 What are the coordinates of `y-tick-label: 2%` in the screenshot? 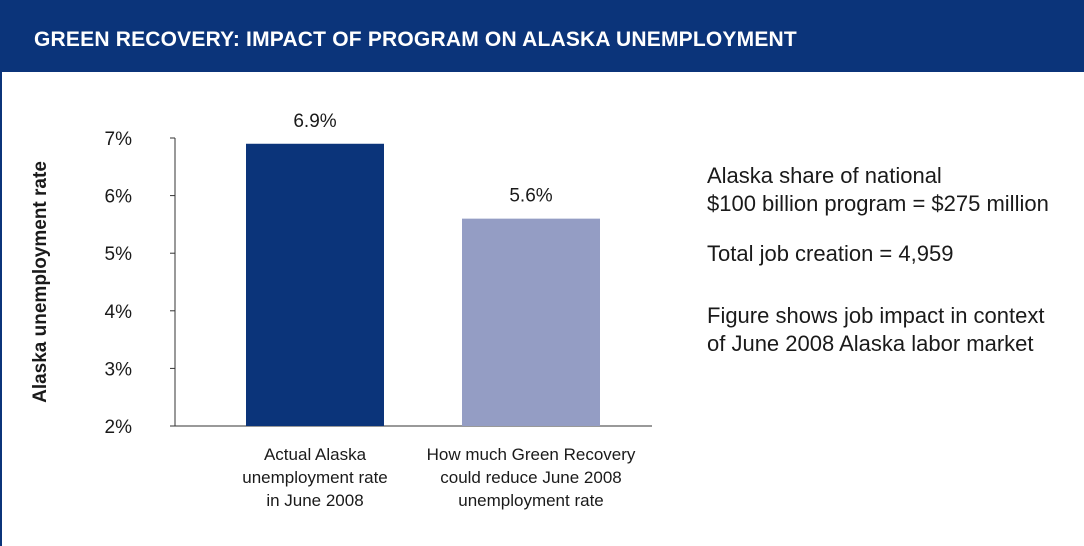 It's located at (119, 427).